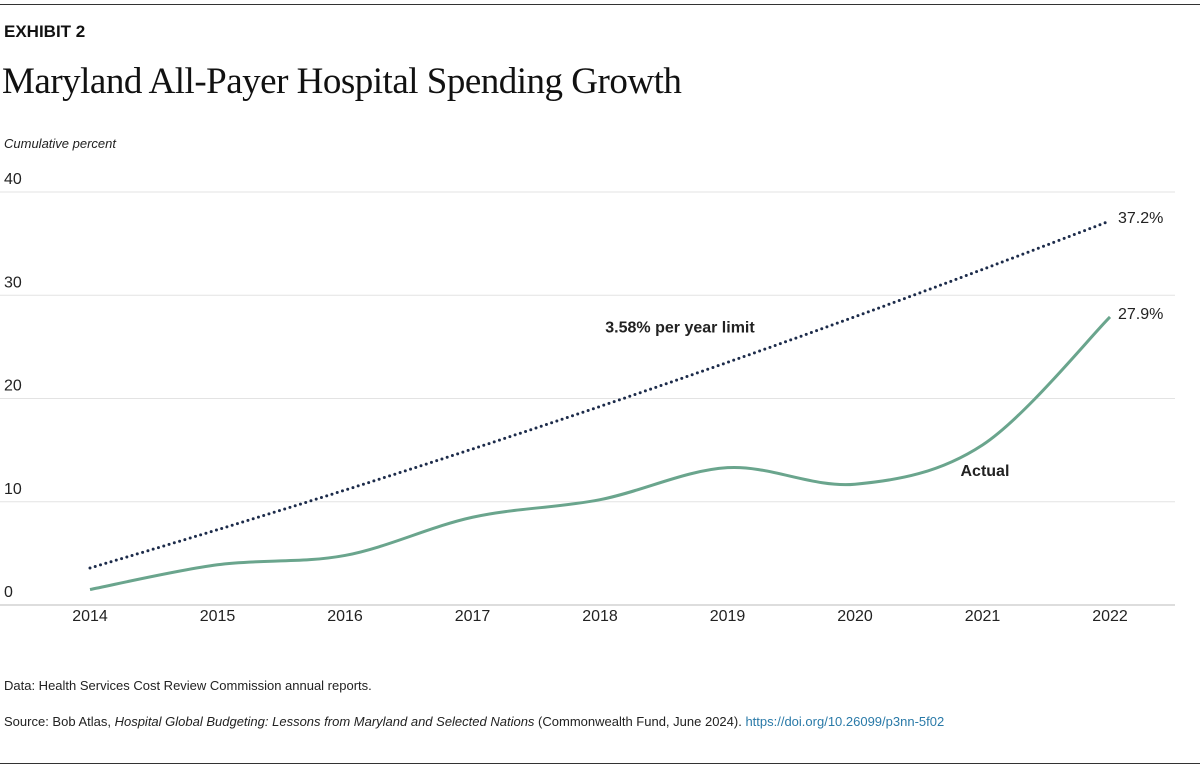 The height and width of the screenshot is (768, 1200). Describe the element at coordinates (59, 721) in the screenshot. I see `source-prefix: Source: Bob Atlas,` at that location.